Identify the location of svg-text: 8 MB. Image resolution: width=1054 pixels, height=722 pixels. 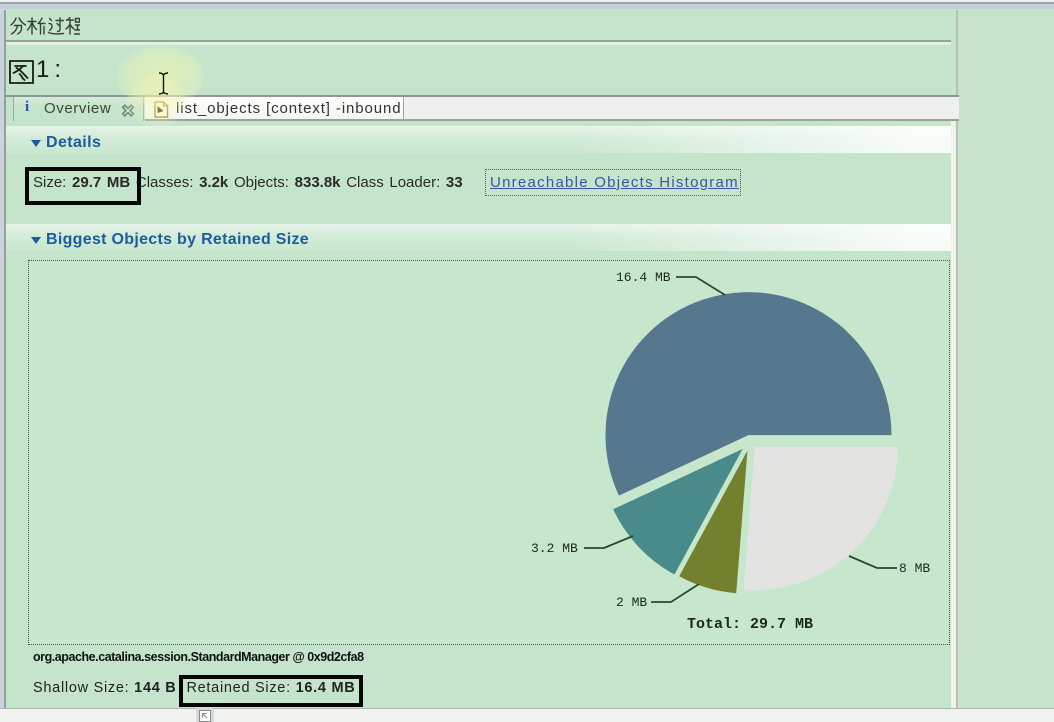
(914, 568).